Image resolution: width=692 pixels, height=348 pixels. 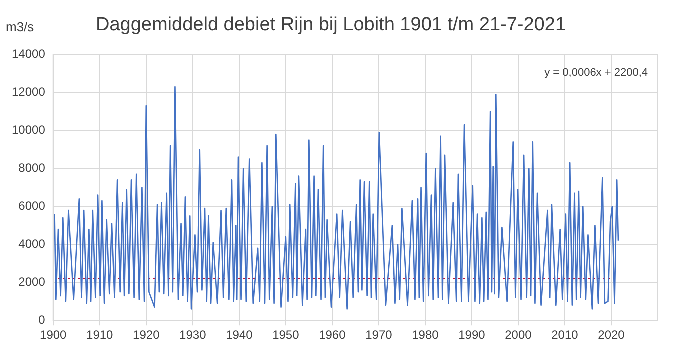 What do you see at coordinates (426, 335) in the screenshot?
I see `x-tick-label: 1980` at bounding box center [426, 335].